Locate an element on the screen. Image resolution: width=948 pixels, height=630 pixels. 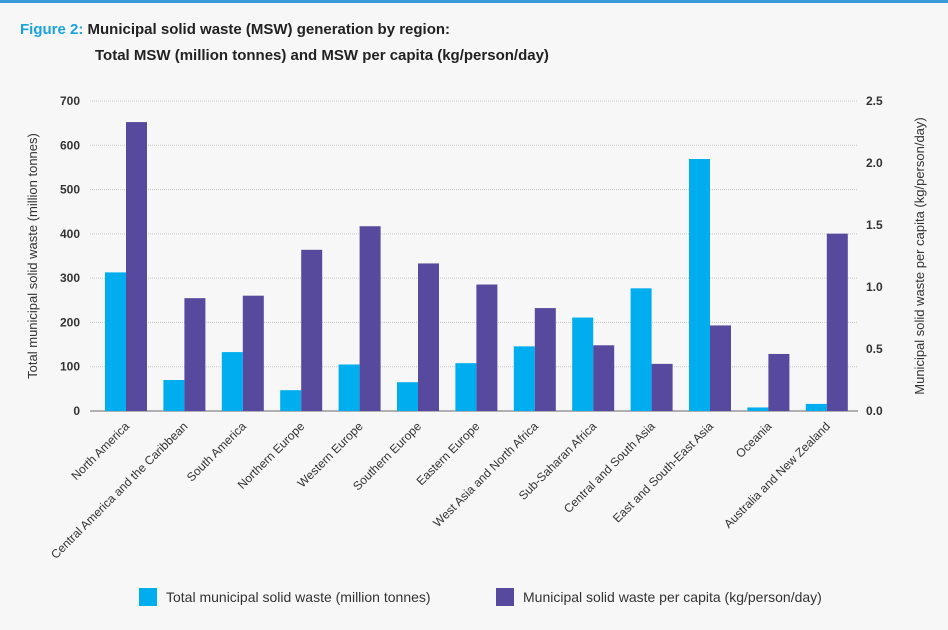
y-tick-label: 0 is located at coordinates (76, 411).